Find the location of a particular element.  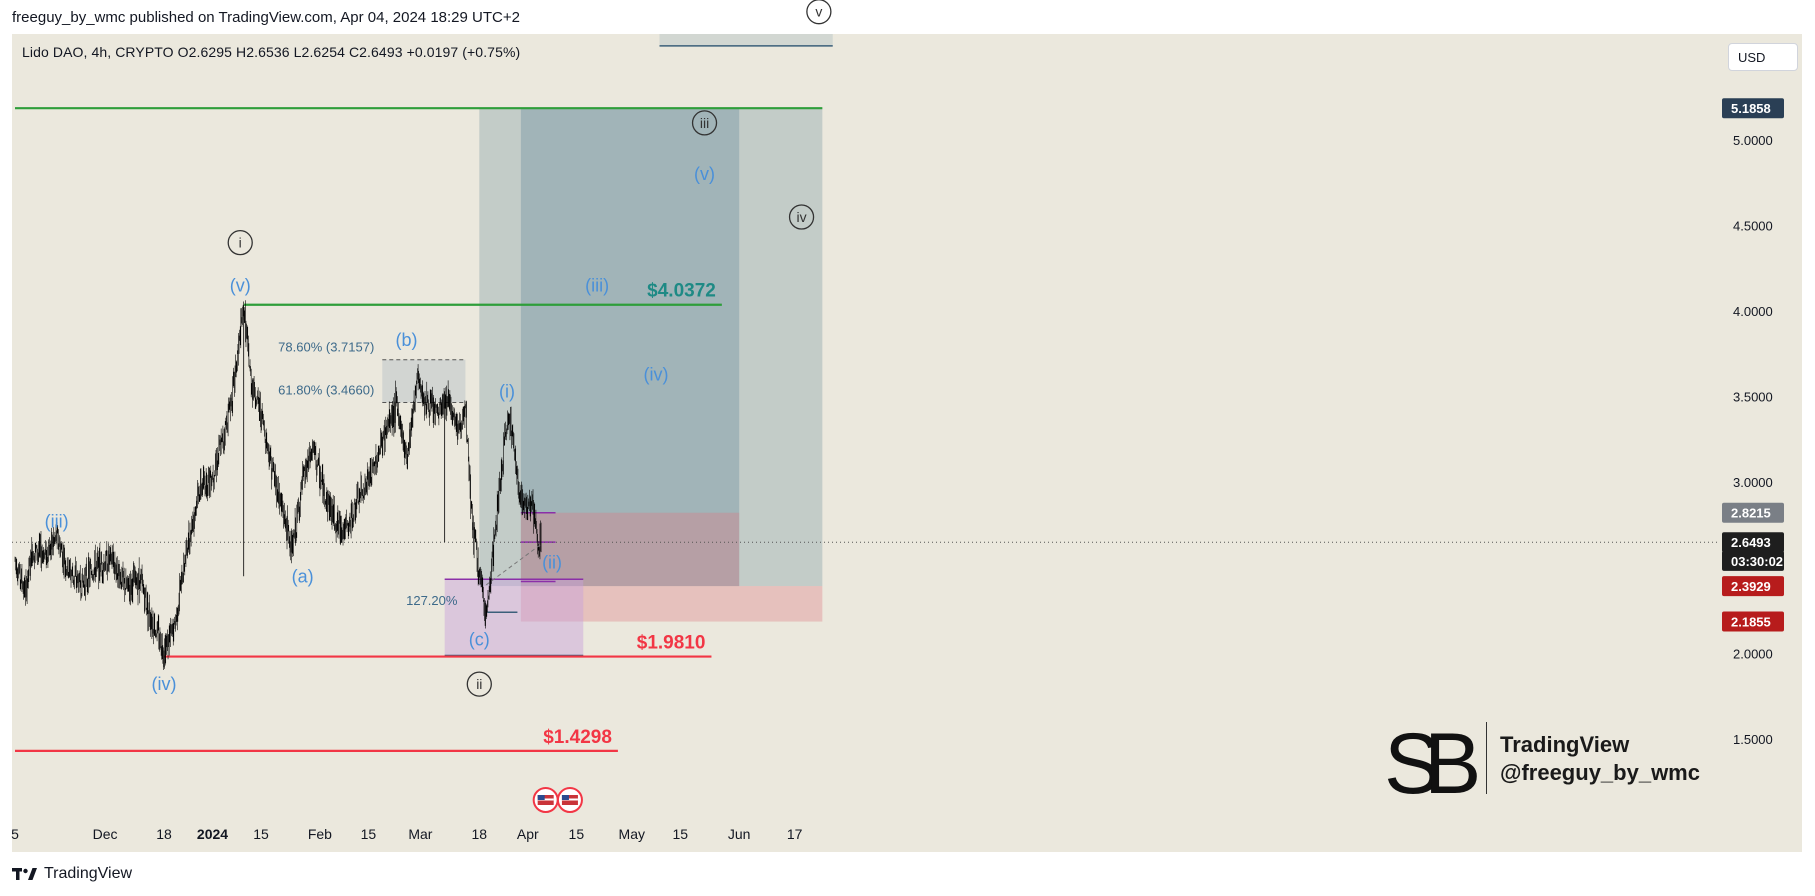

wave-label-8: (i) is located at coordinates (507, 392).